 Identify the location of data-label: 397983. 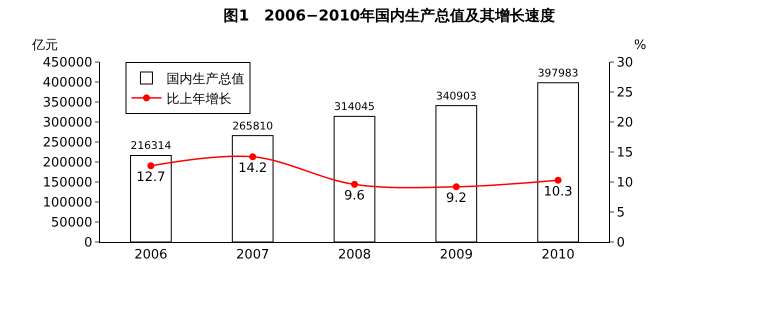
(558, 73).